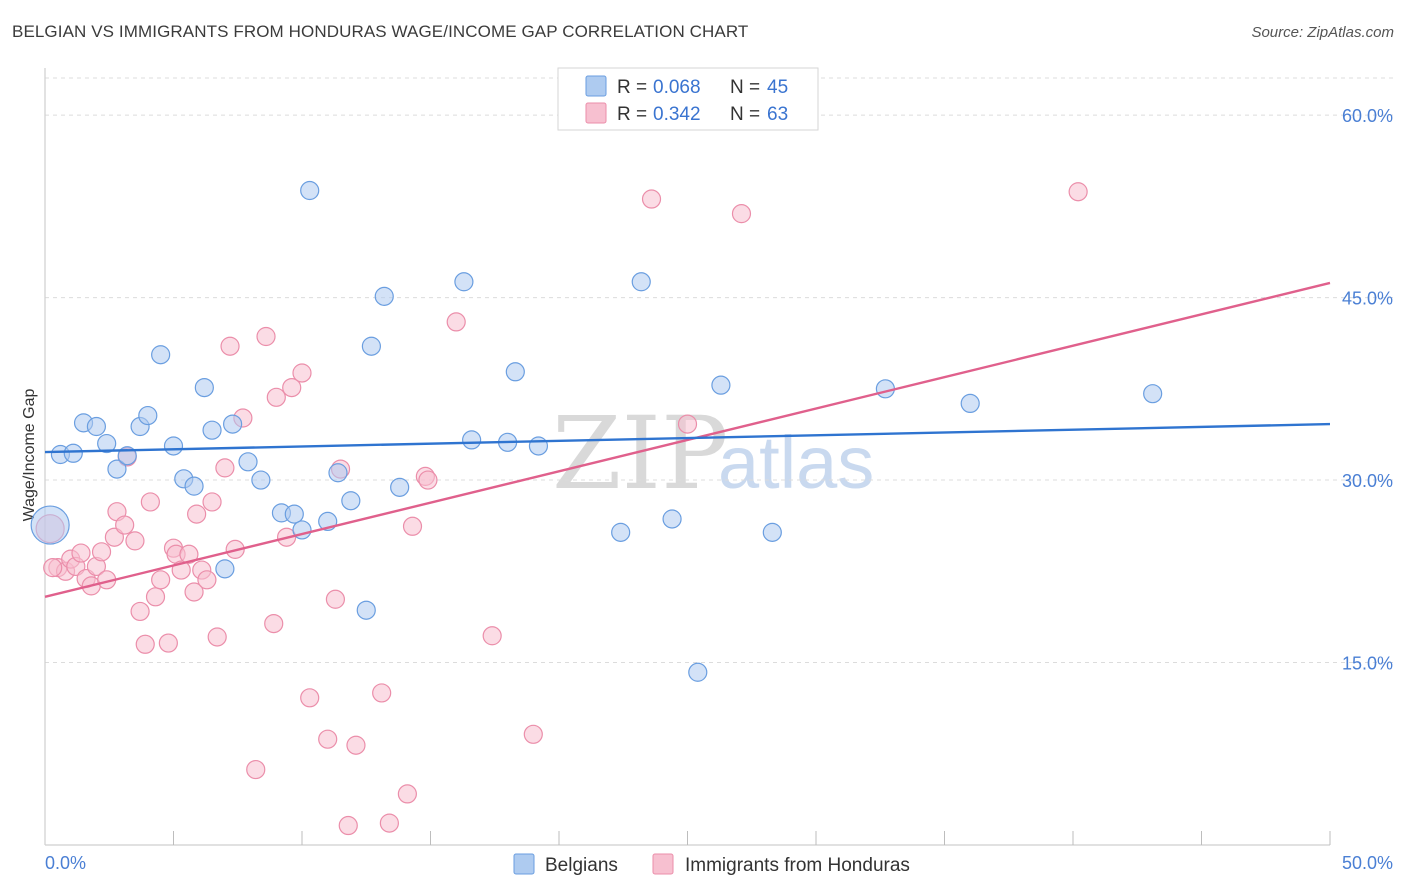  Describe the element at coordinates (663, 864) in the screenshot. I see `legend-honduras-swatch` at that location.